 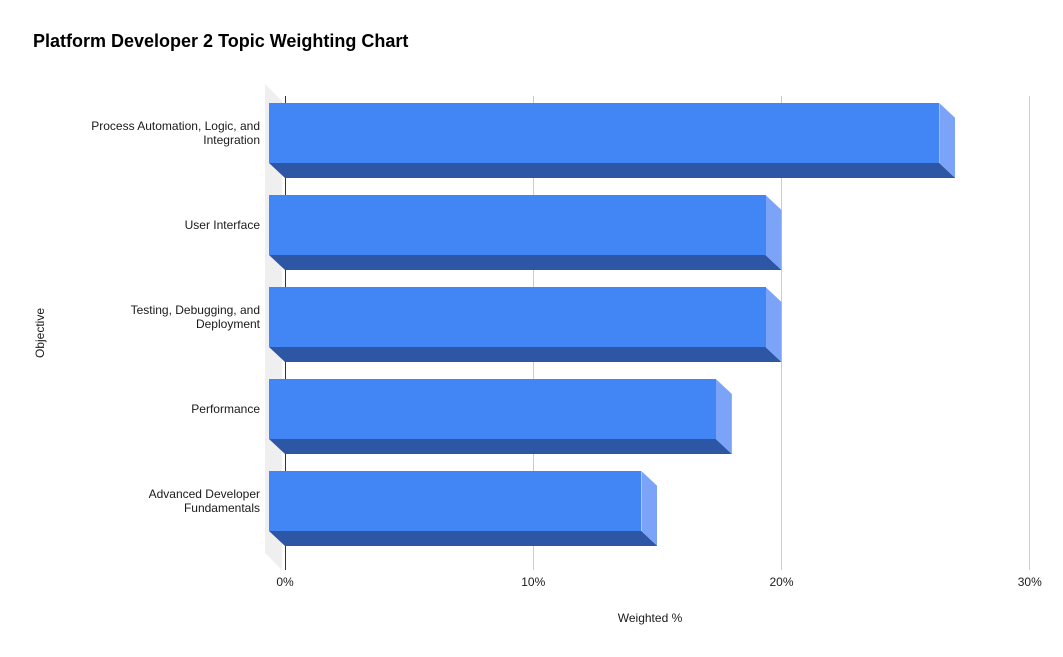 I want to click on bar-user-interface, so click(x=517, y=225).